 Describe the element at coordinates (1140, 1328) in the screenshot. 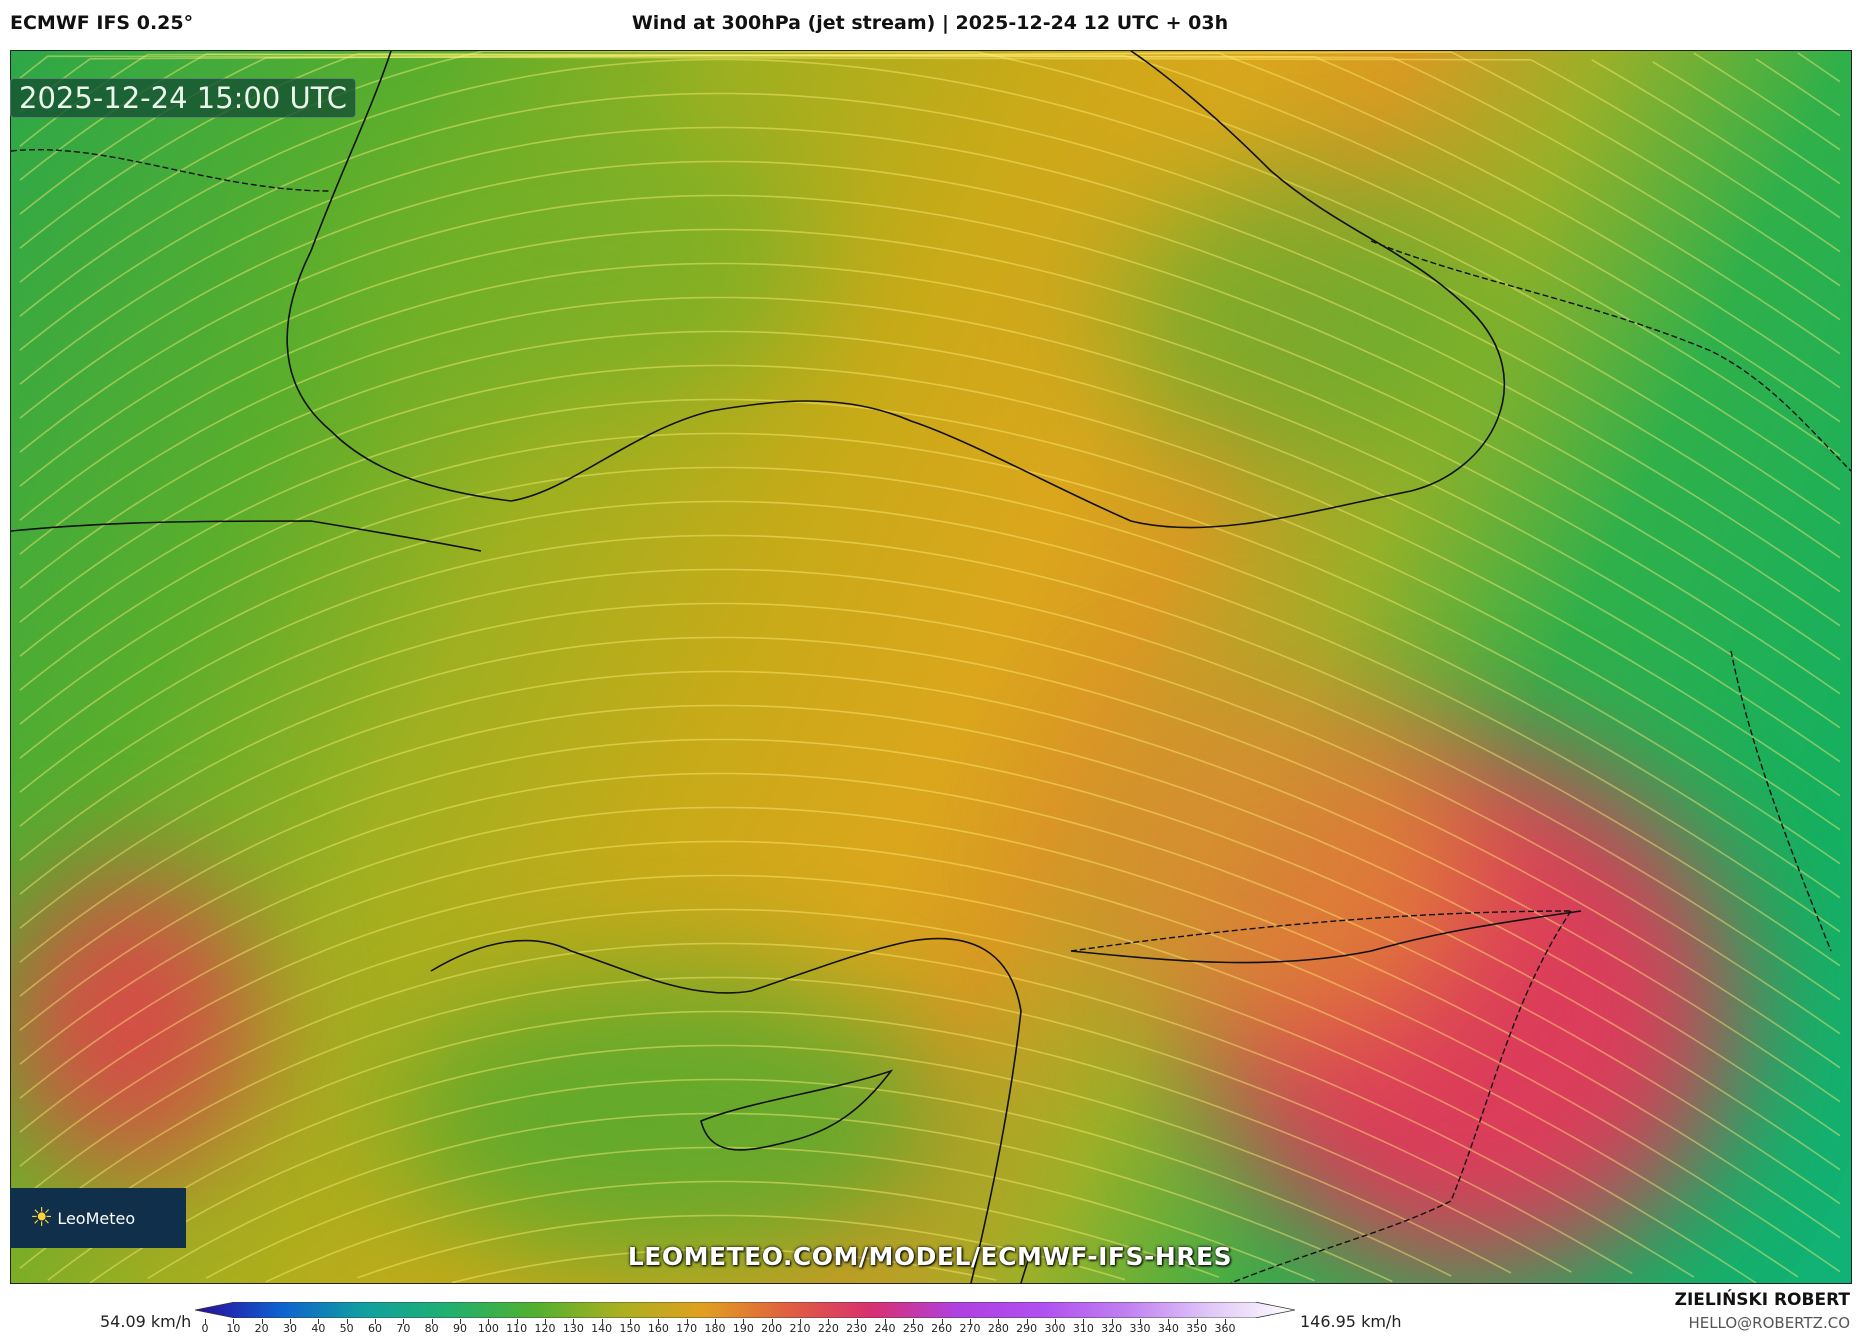

I see `colorbar-tick-label: 330` at that location.